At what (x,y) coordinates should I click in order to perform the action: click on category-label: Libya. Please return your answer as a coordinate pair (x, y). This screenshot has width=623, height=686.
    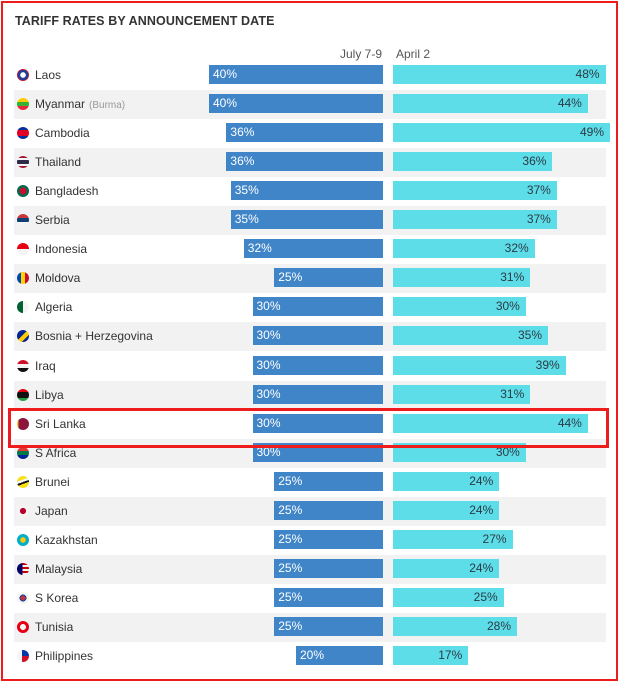
    Looking at the image, I should click on (49, 395).